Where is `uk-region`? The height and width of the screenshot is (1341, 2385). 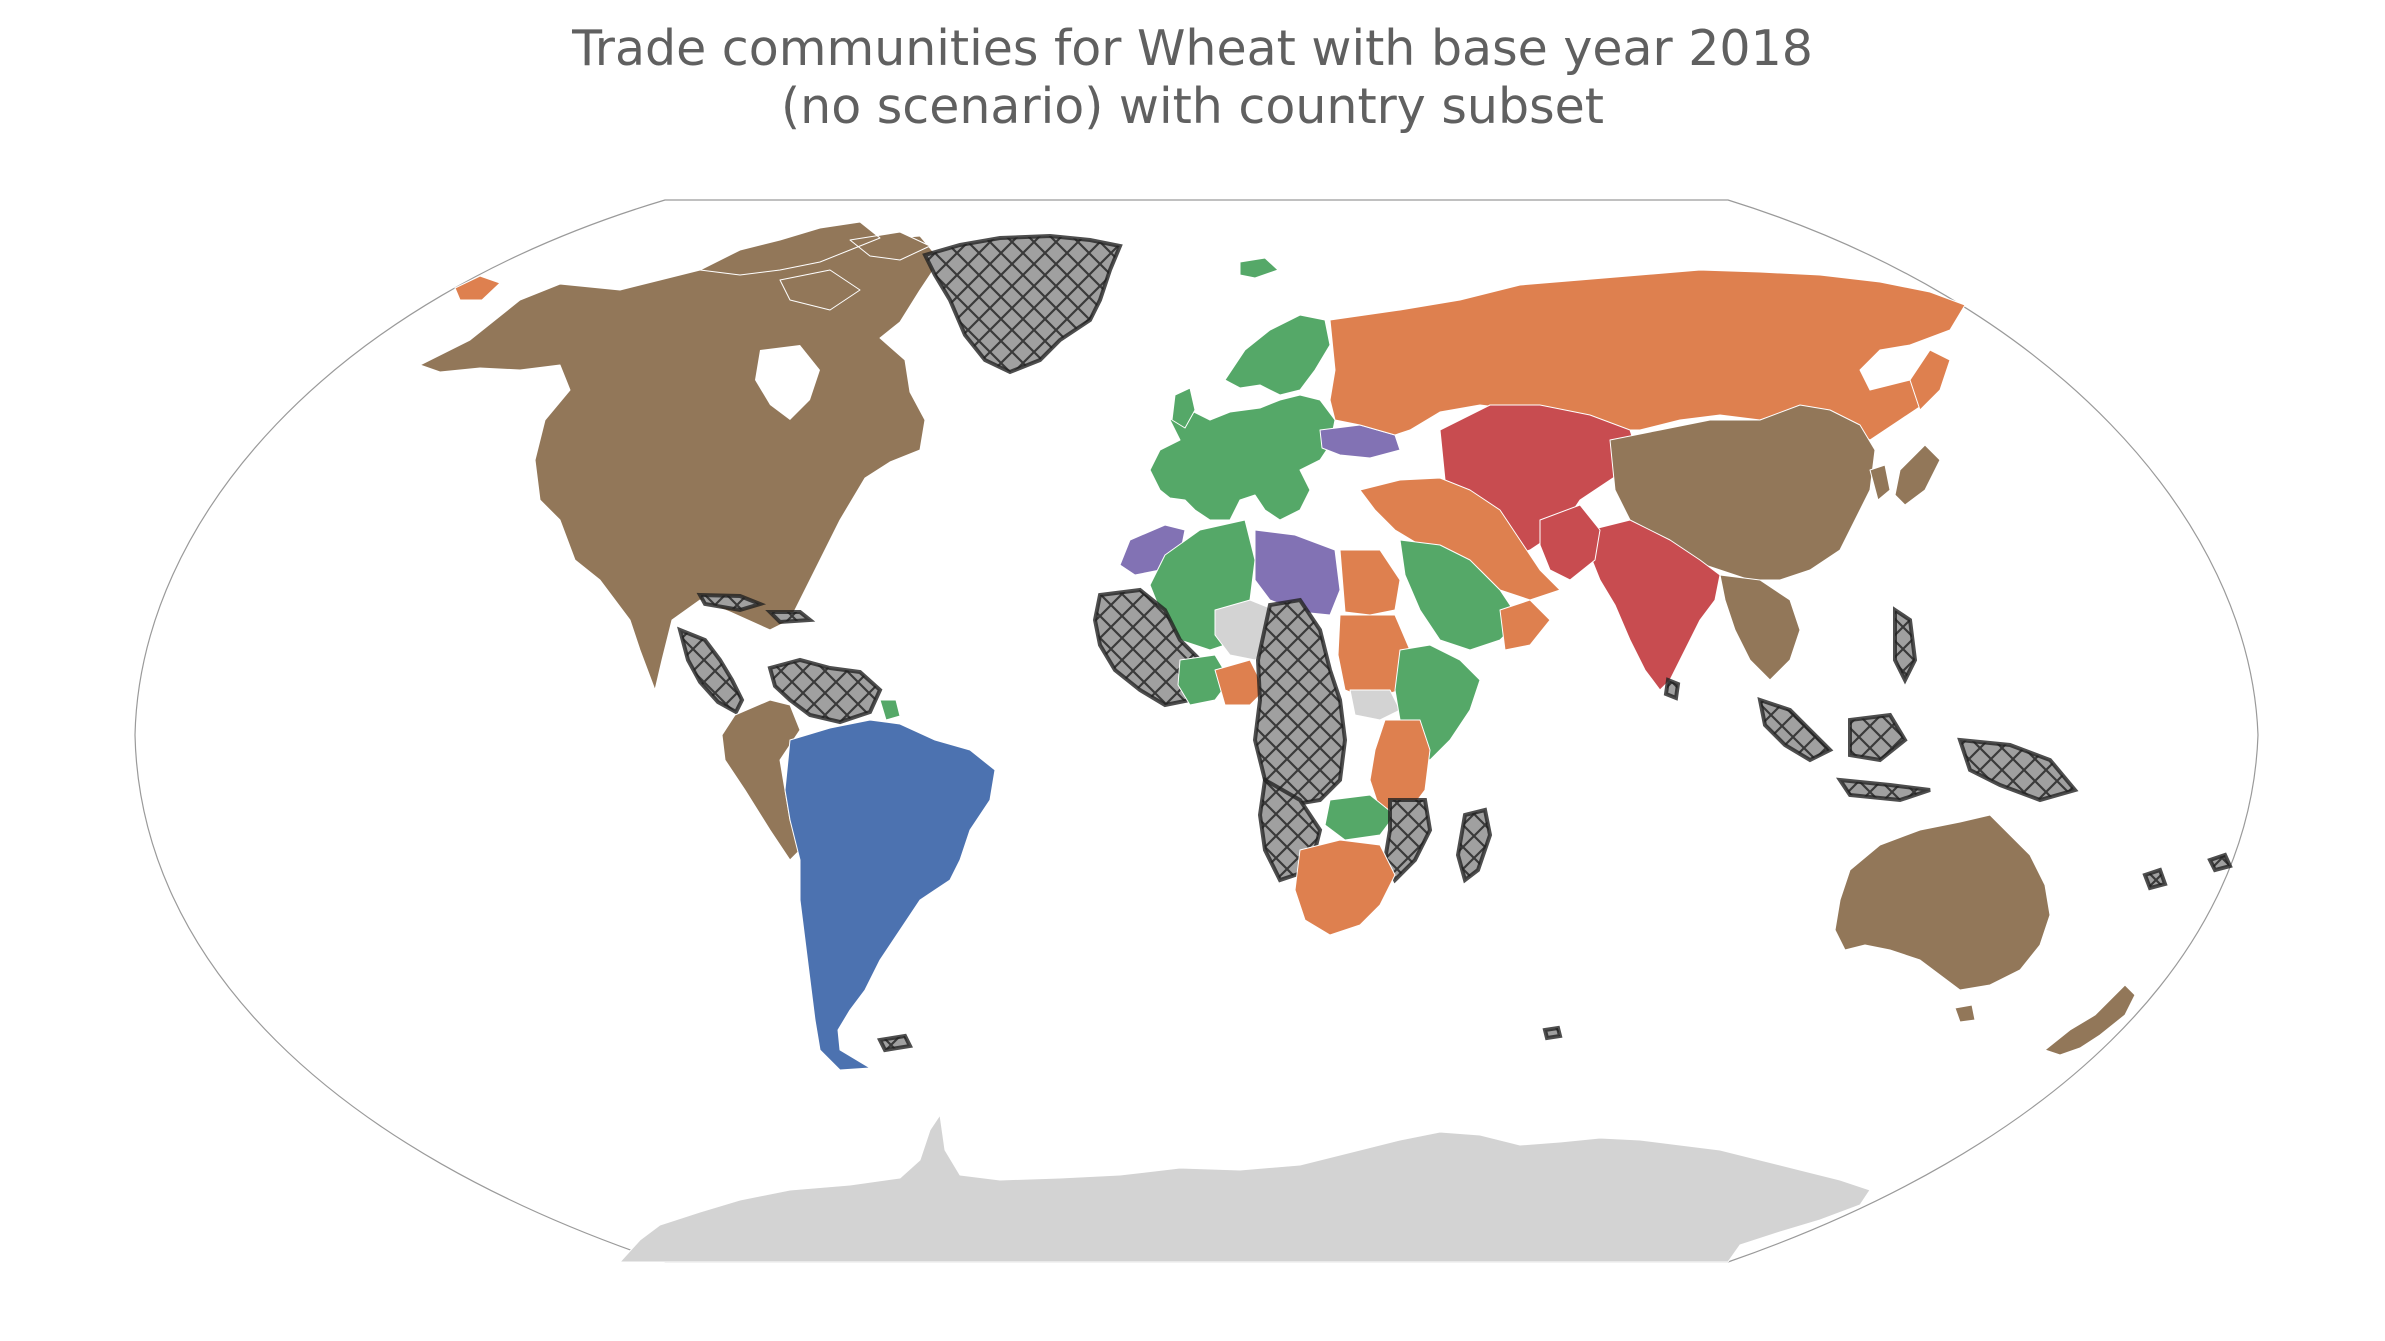 uk-region is located at coordinates (1183, 408).